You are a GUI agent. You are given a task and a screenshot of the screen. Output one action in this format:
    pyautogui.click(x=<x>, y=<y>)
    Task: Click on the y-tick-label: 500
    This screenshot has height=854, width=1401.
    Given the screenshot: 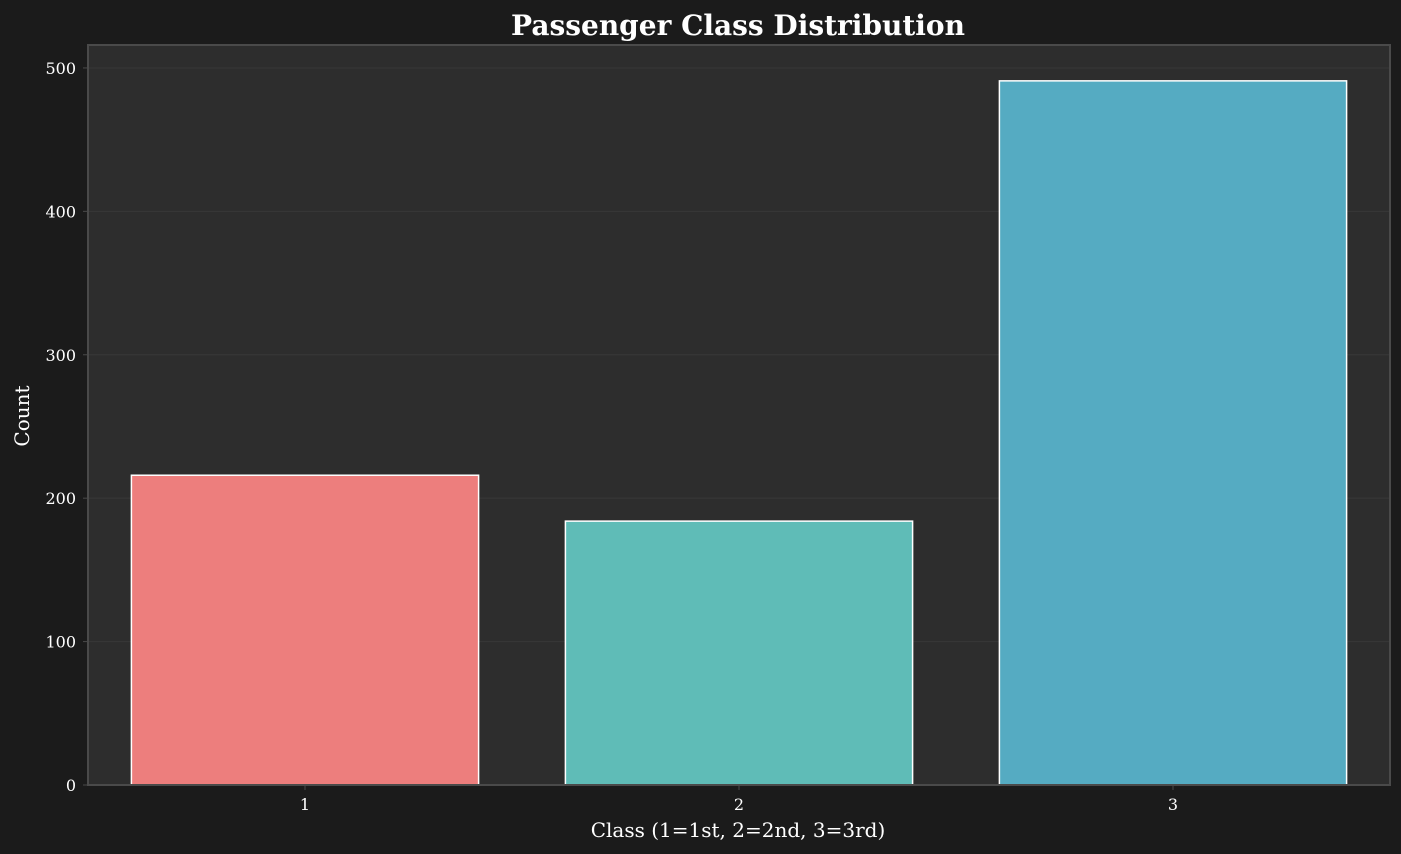 What is the action you would take?
    pyautogui.click(x=60, y=68)
    